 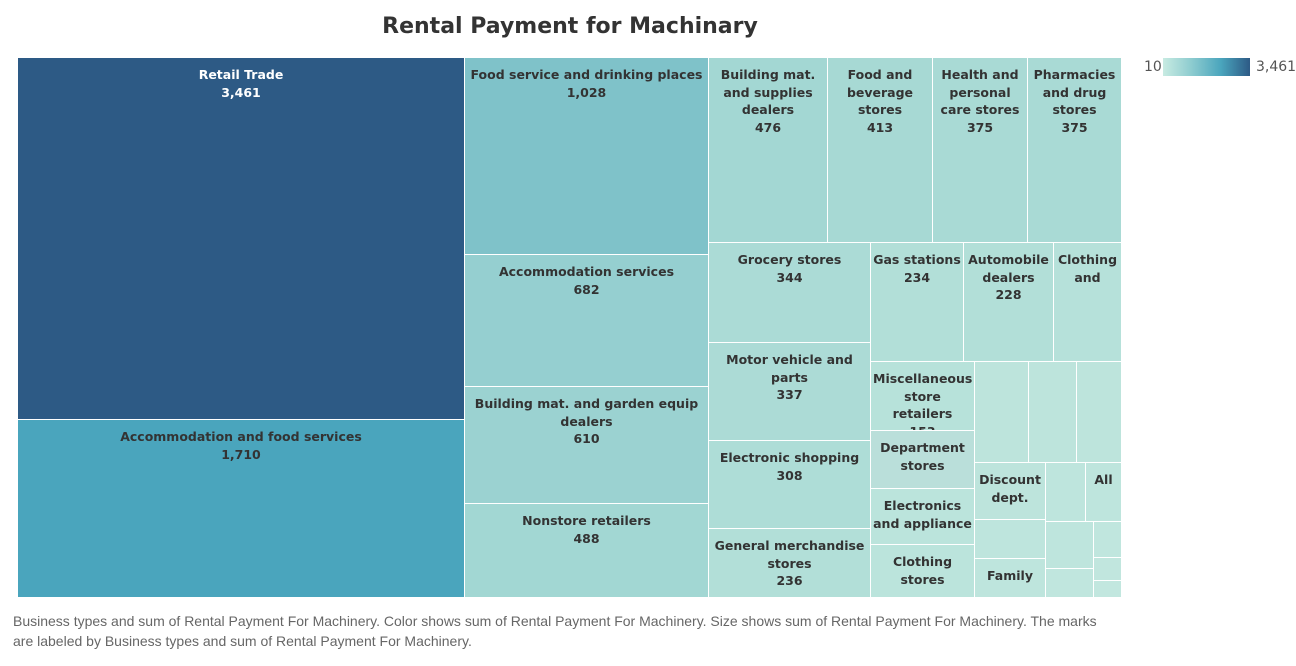 What do you see at coordinates (241, 454) in the screenshot?
I see `tile-value: 1,710` at bounding box center [241, 454].